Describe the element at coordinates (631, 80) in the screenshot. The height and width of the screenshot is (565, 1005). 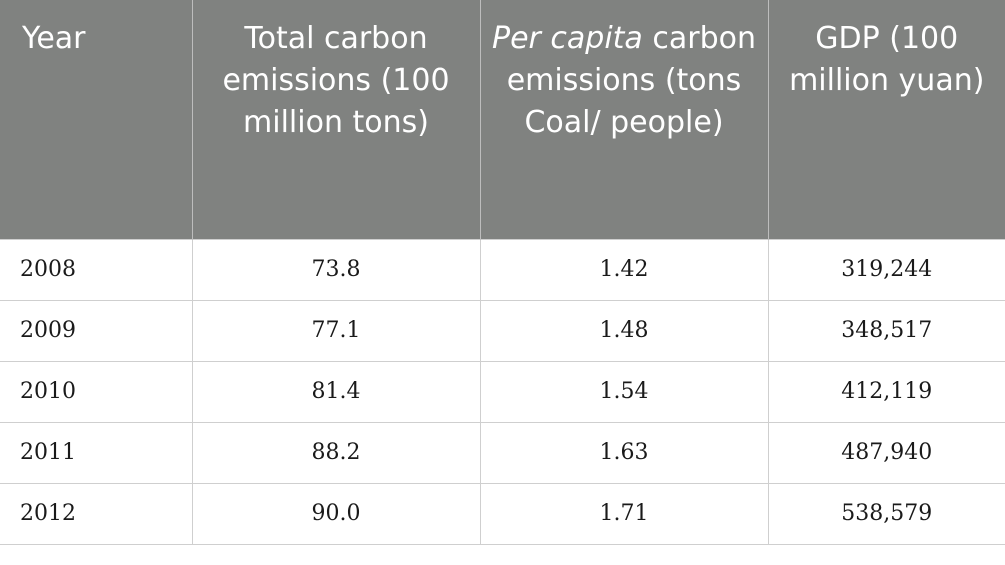
I see `header-per-capita-rest: carbon emissions (tons Coal/ people)` at that location.